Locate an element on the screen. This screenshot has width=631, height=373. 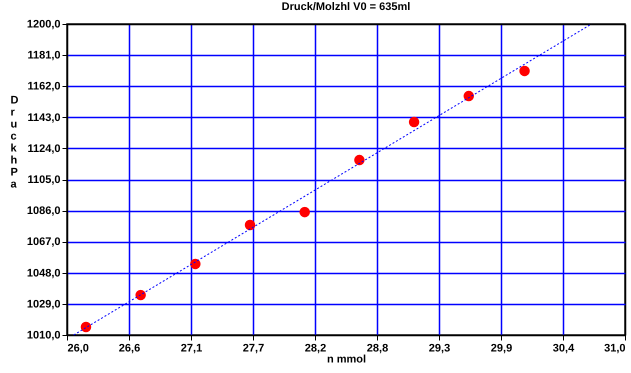
x-tick-label: 28,8 is located at coordinates (377, 348).